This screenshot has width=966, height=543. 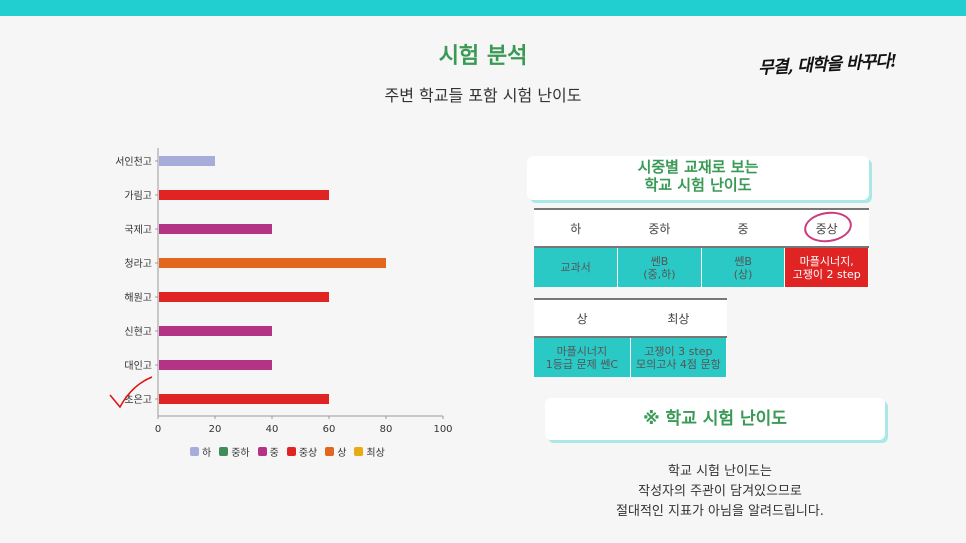 What do you see at coordinates (659, 228) in the screenshot?
I see `header-cell: 중하` at bounding box center [659, 228].